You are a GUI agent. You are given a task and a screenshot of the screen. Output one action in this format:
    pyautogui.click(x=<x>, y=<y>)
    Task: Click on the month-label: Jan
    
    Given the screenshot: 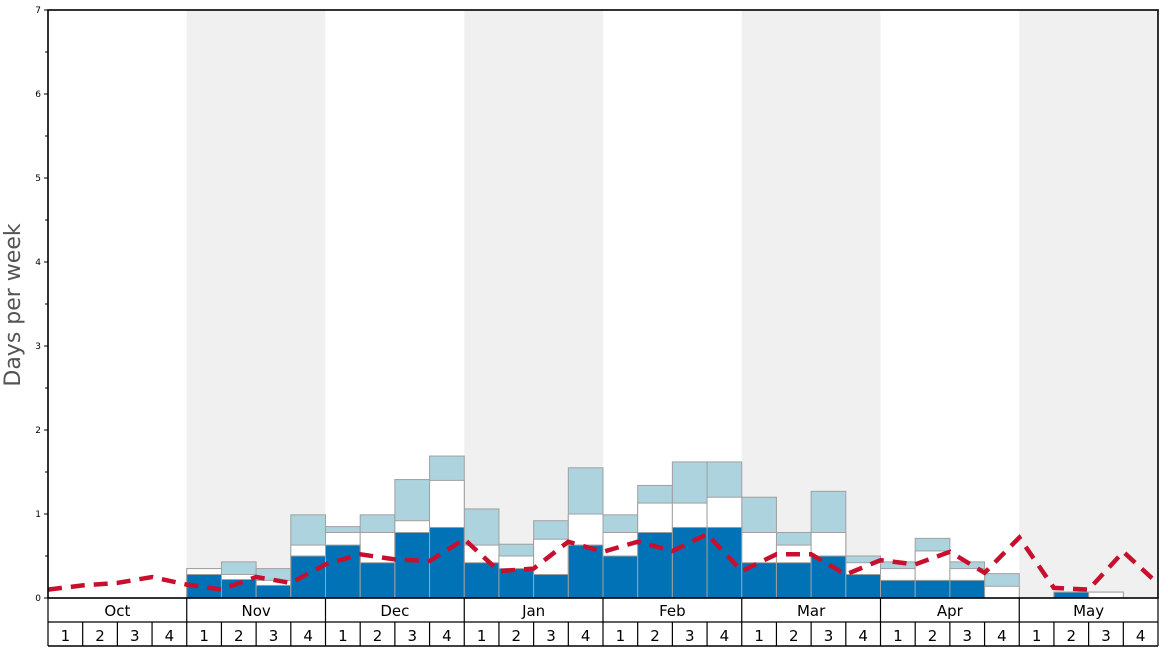 What is the action you would take?
    pyautogui.click(x=533, y=611)
    